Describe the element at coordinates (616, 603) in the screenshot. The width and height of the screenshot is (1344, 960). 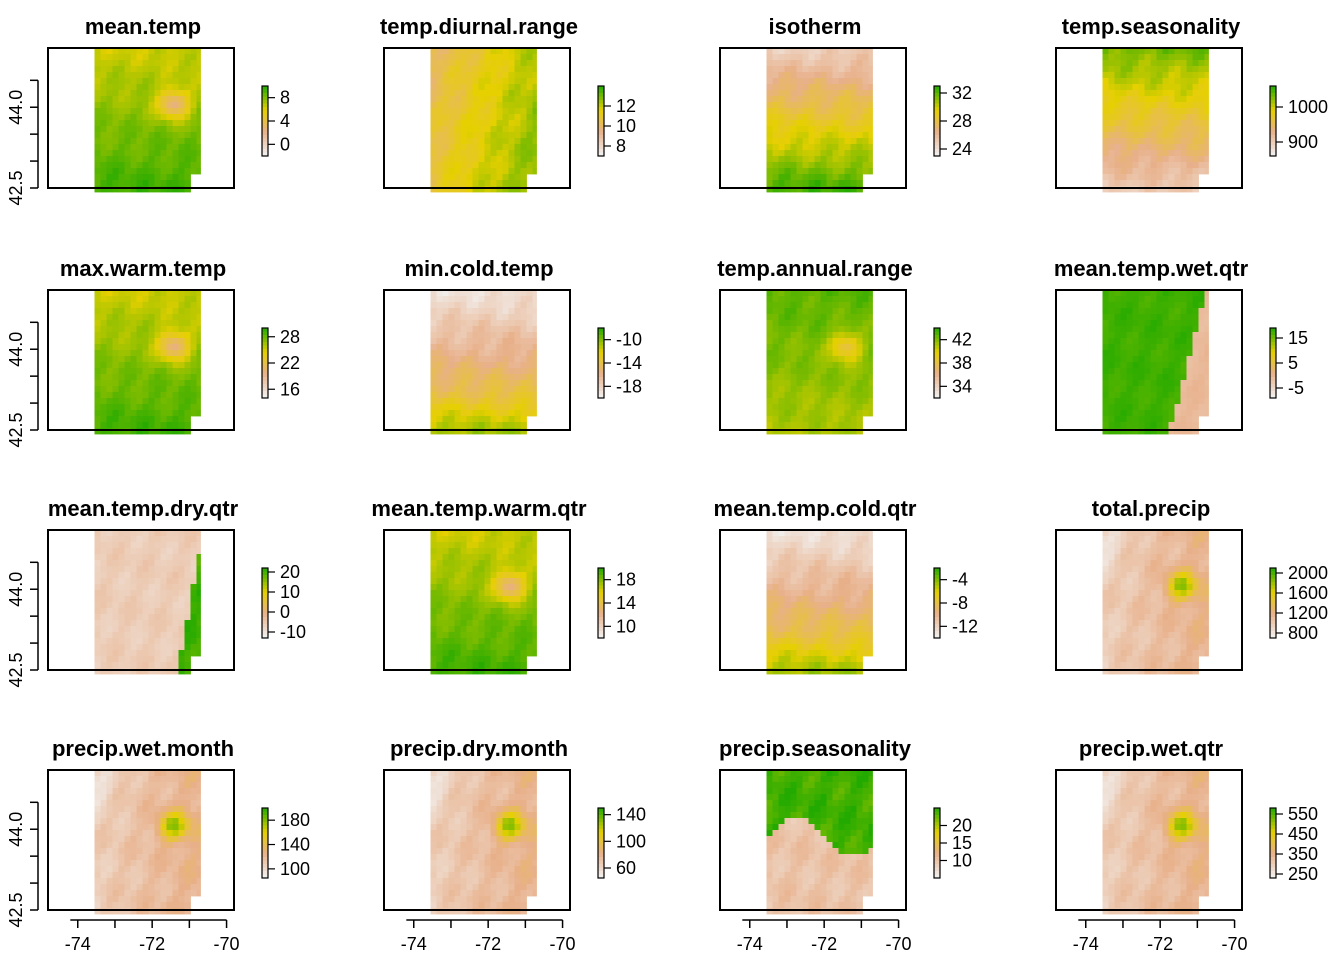
I see `legend: 18 14 10` at that location.